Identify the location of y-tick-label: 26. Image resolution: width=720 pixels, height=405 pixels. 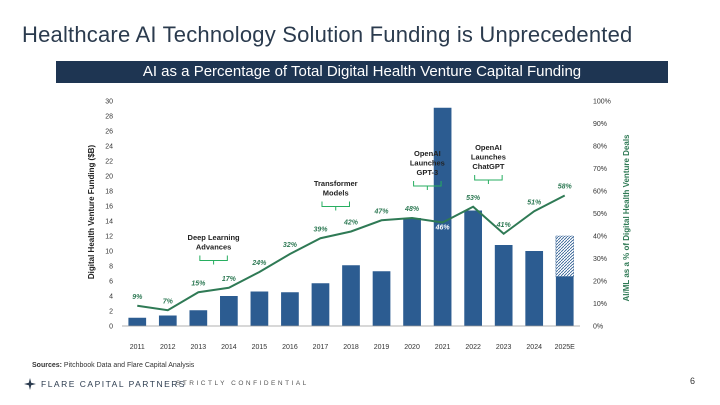
(109, 132).